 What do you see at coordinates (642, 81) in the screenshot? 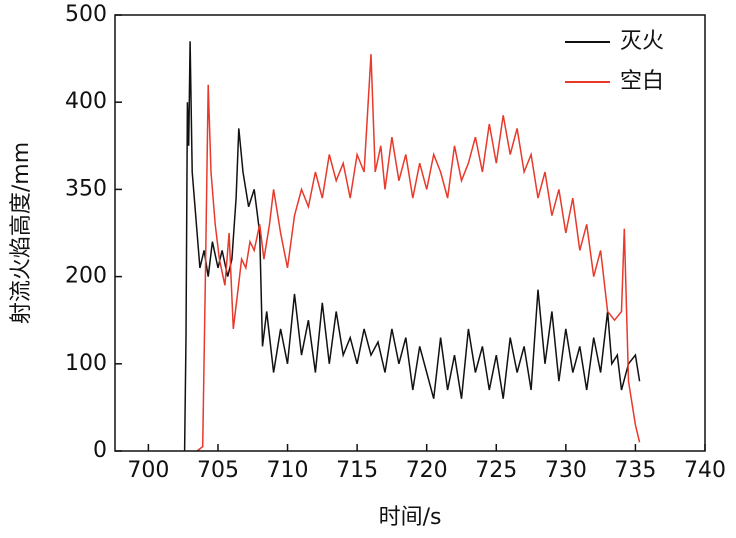
I see `legend-label: 空白` at bounding box center [642, 81].